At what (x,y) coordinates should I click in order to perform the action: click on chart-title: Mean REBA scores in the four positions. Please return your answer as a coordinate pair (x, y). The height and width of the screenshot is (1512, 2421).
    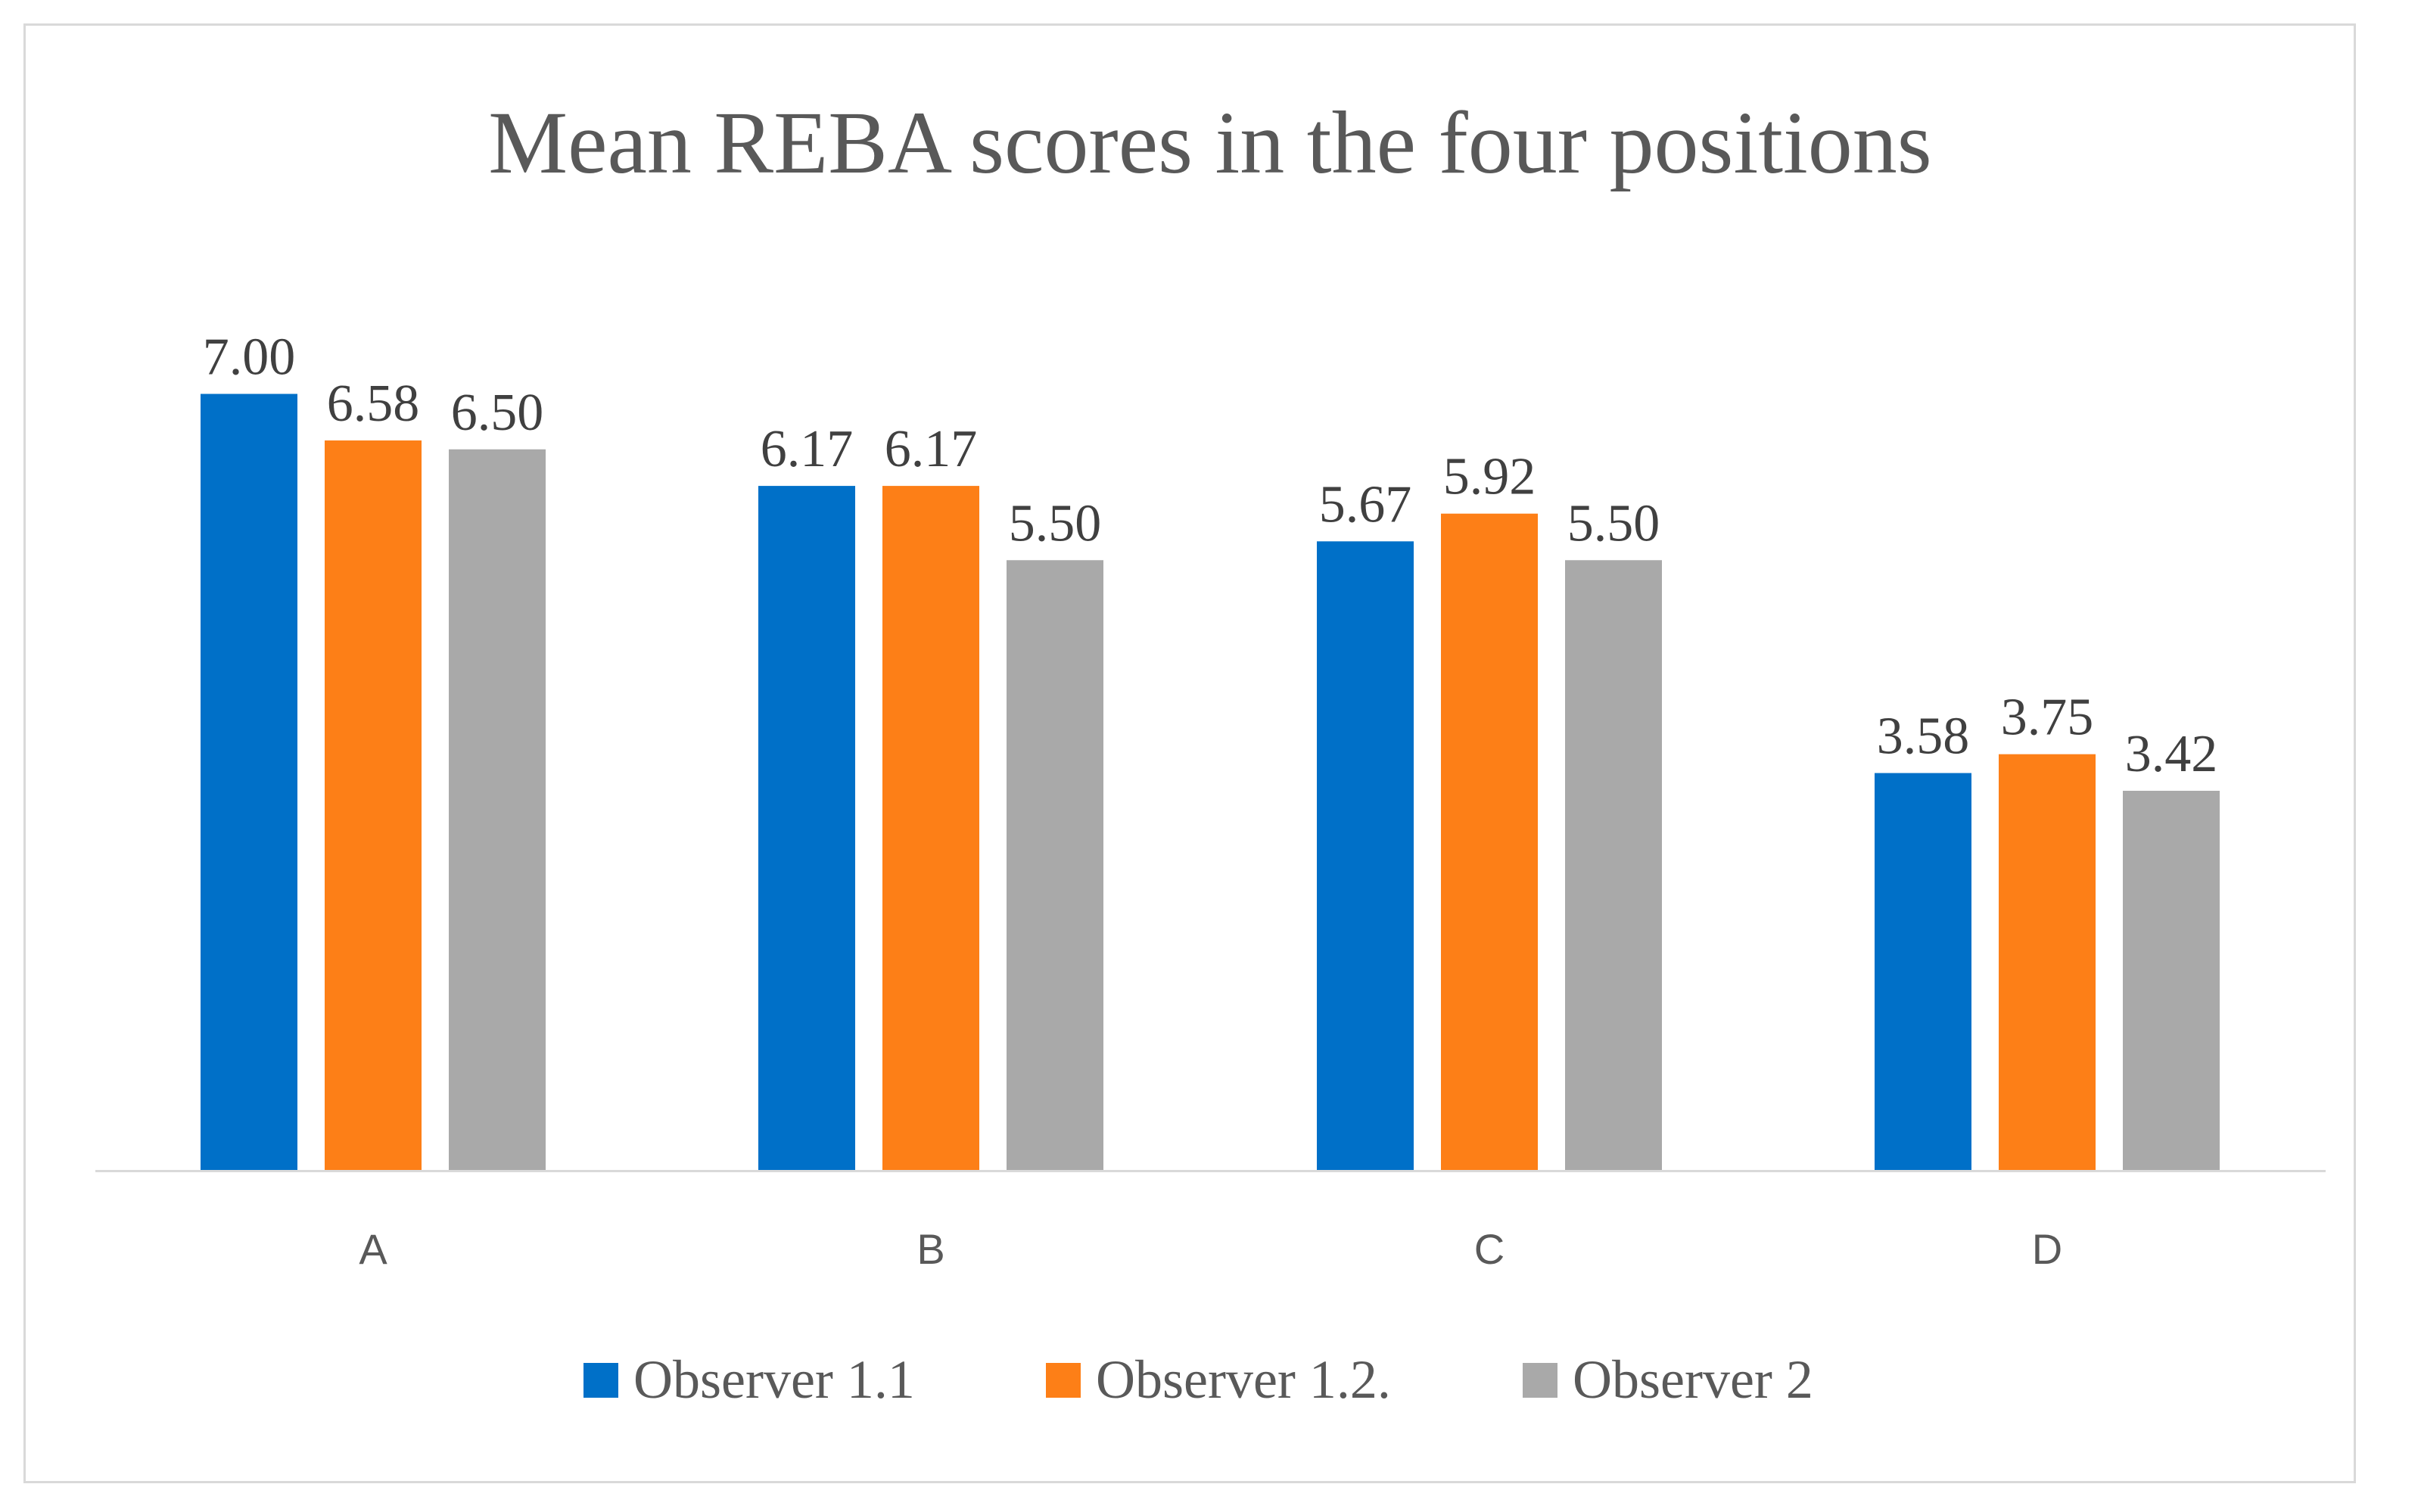
    Looking at the image, I should click on (1209, 142).